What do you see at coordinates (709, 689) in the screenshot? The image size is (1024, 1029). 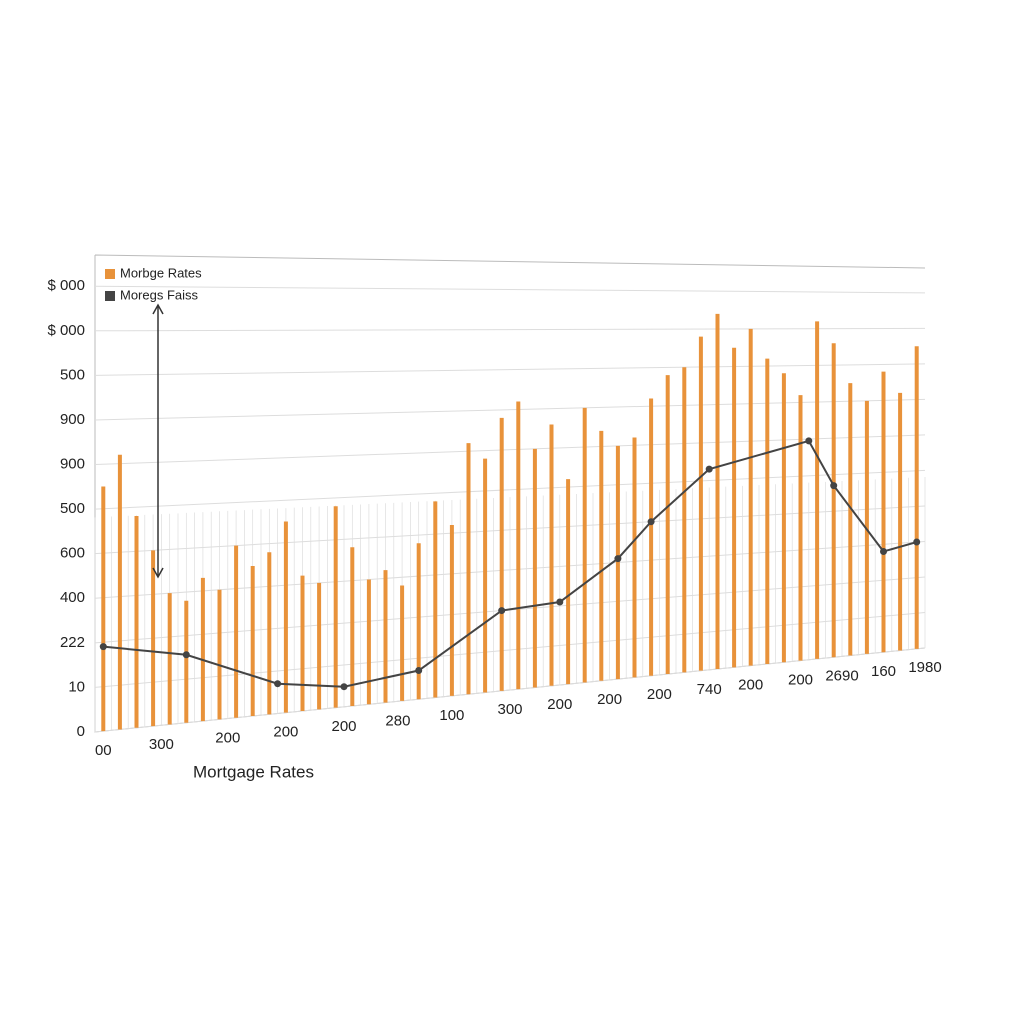 I see `x-tick-label: 740` at bounding box center [709, 689].